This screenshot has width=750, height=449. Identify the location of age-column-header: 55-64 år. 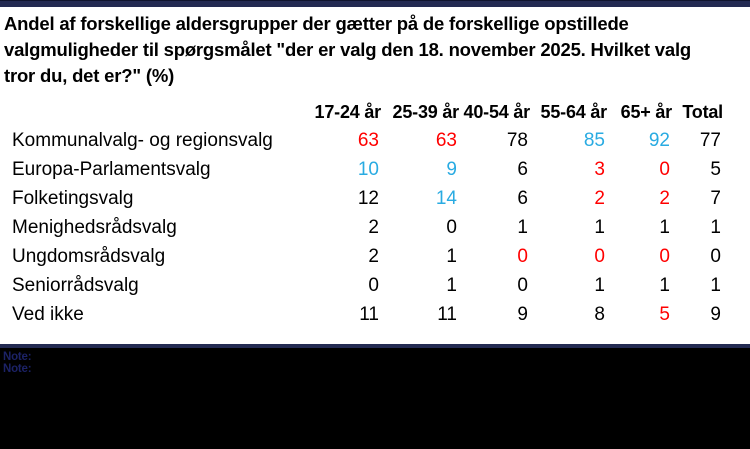
(574, 112).